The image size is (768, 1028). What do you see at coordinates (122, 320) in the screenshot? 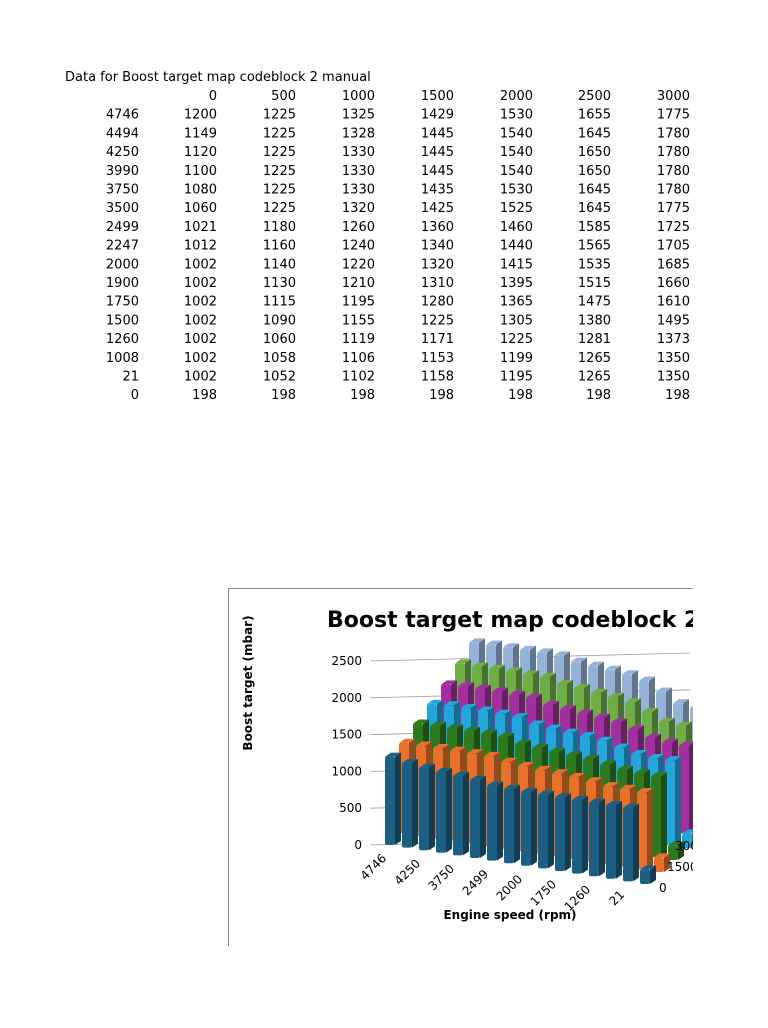
I see `row-label: 1500` at bounding box center [122, 320].